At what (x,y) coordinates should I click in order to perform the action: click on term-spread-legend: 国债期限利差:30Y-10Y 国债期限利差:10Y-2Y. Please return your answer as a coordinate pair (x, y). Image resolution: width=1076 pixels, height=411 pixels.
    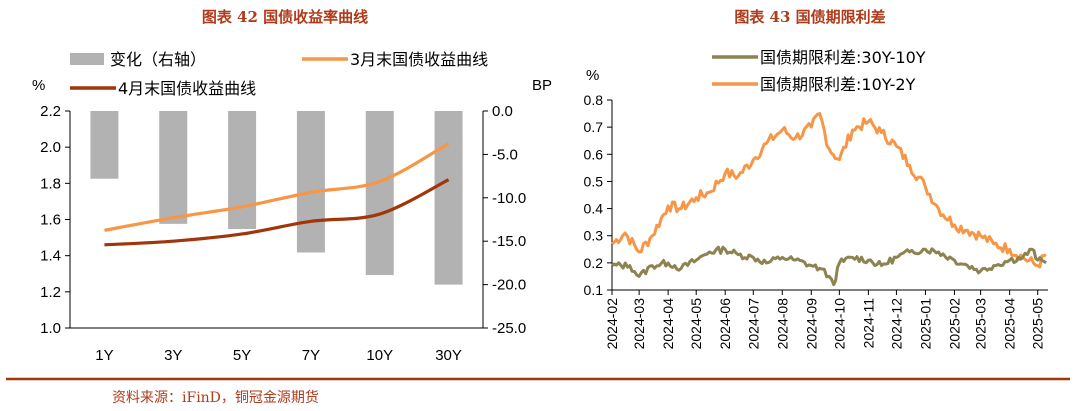
    Looking at the image, I should click on (819, 71).